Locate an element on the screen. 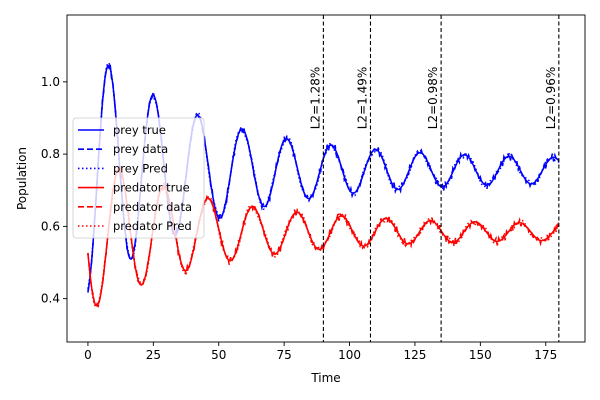 The image size is (600, 400). legend-label-4: predator data is located at coordinates (152, 207).